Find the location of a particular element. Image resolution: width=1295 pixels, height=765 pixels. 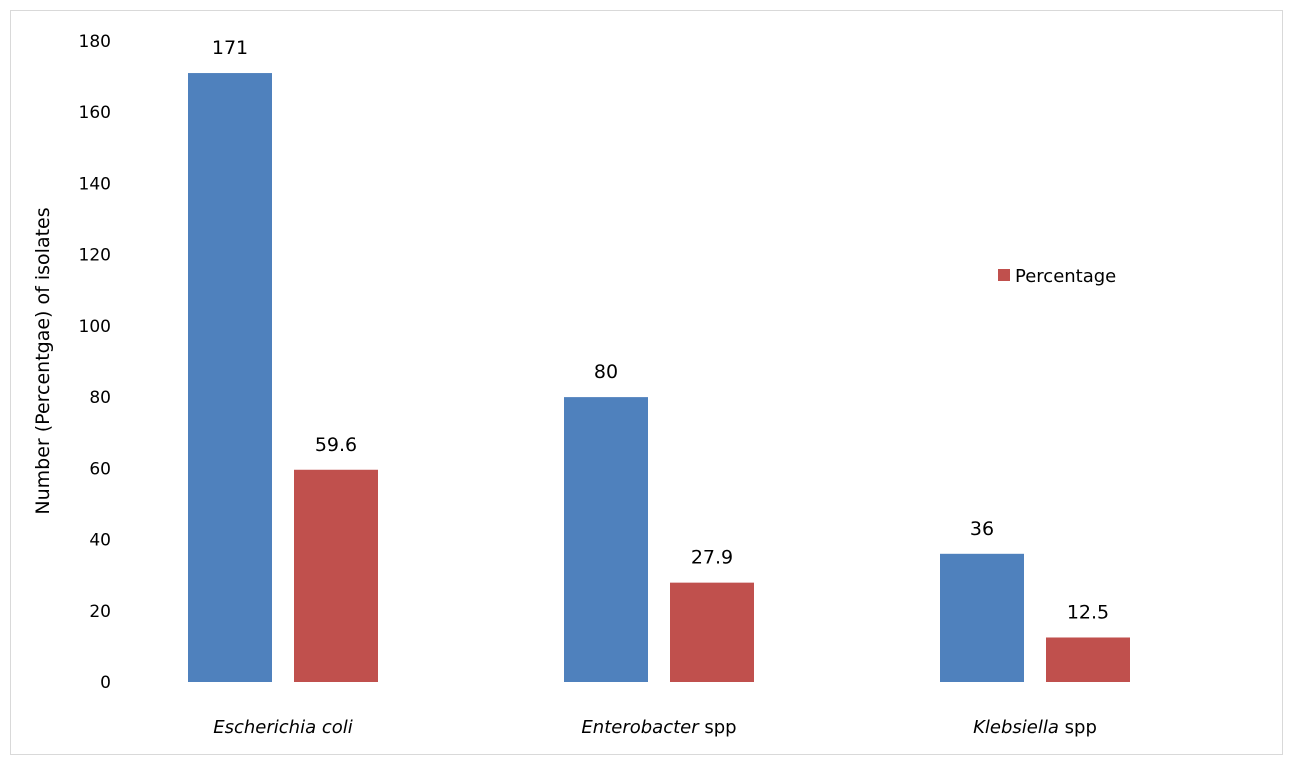

y-tick-label: 60 is located at coordinates (100, 469).